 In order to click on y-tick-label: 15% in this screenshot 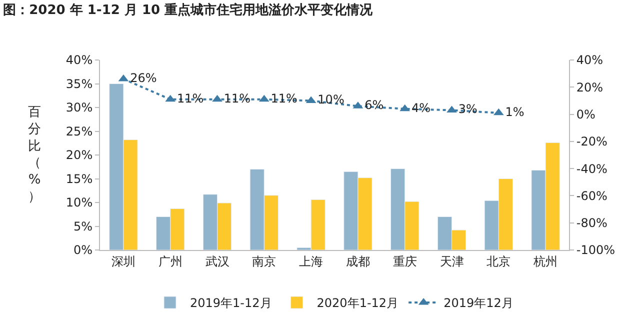, I will do `click(79, 179)`.